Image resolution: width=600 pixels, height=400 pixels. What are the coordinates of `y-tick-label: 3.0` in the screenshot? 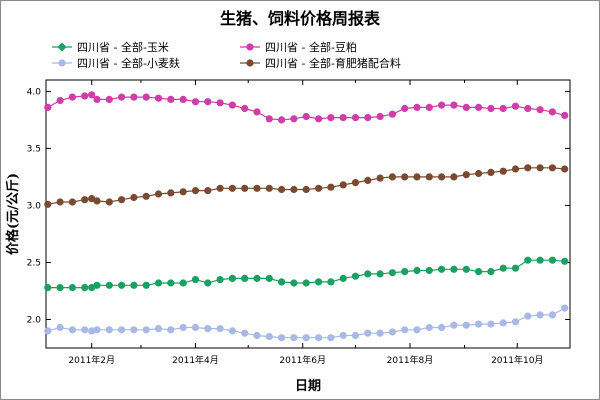 It's located at (34, 206).